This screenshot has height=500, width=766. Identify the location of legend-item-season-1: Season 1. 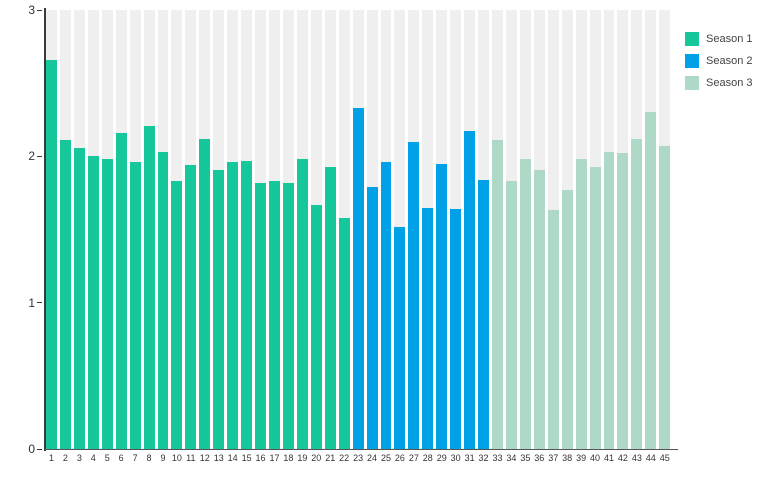
(718, 39).